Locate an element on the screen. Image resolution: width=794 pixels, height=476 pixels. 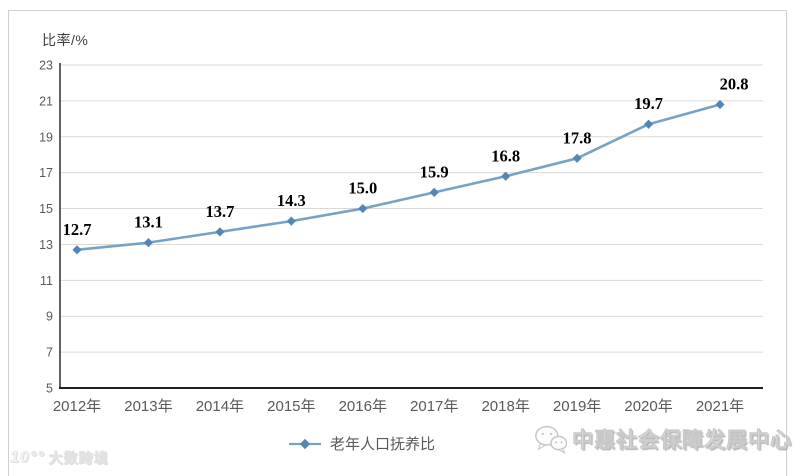
data-label: 12.7 is located at coordinates (77, 229).